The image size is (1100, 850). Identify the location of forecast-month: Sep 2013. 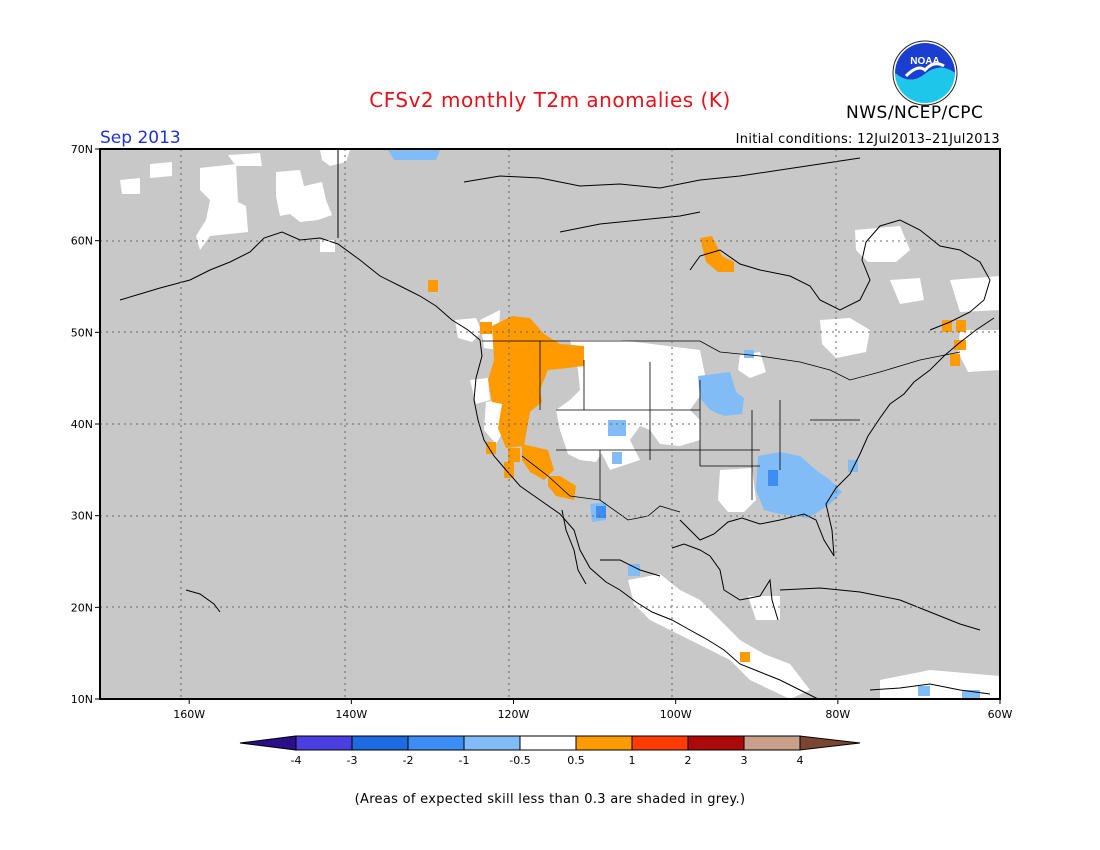
(140, 138).